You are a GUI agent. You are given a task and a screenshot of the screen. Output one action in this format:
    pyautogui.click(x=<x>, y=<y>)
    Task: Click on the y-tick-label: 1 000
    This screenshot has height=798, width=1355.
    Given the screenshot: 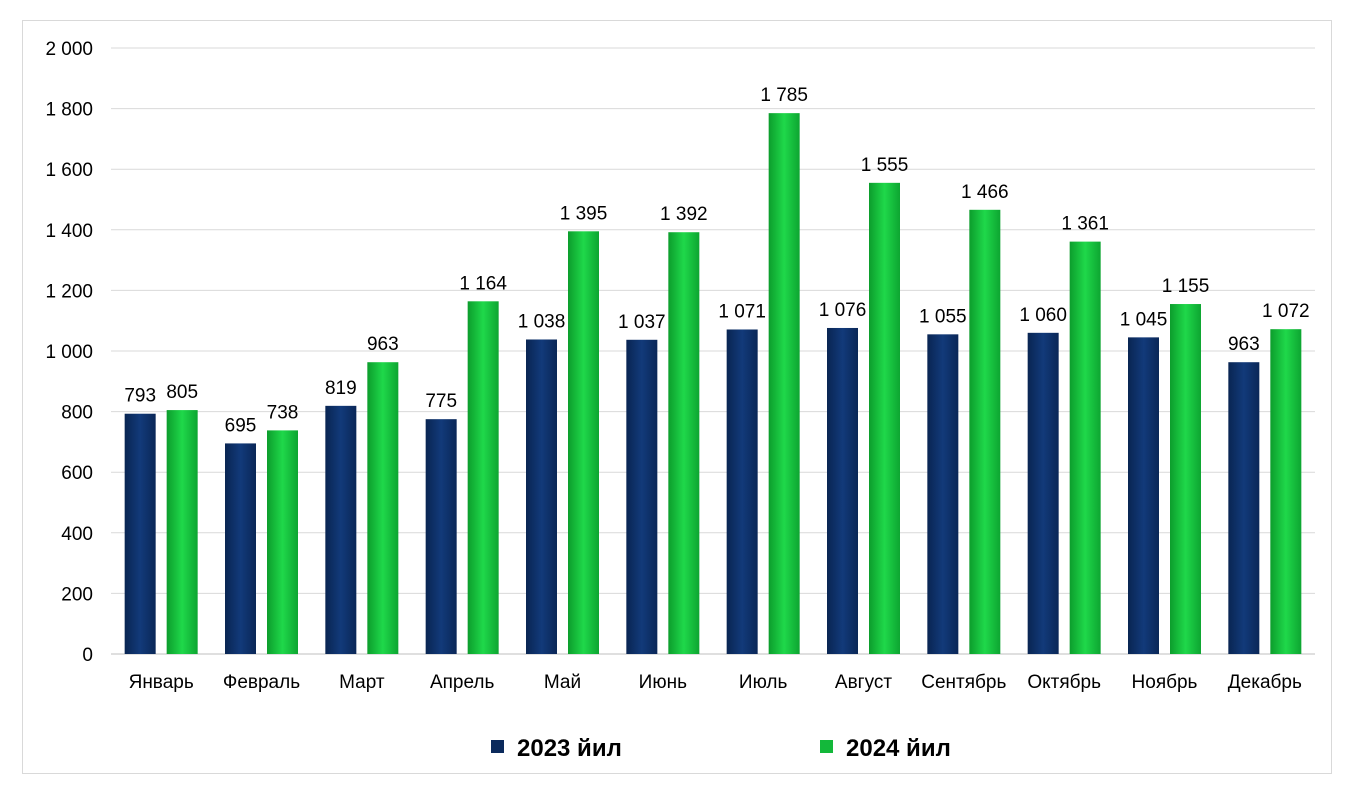 What is the action you would take?
    pyautogui.click(x=69, y=352)
    